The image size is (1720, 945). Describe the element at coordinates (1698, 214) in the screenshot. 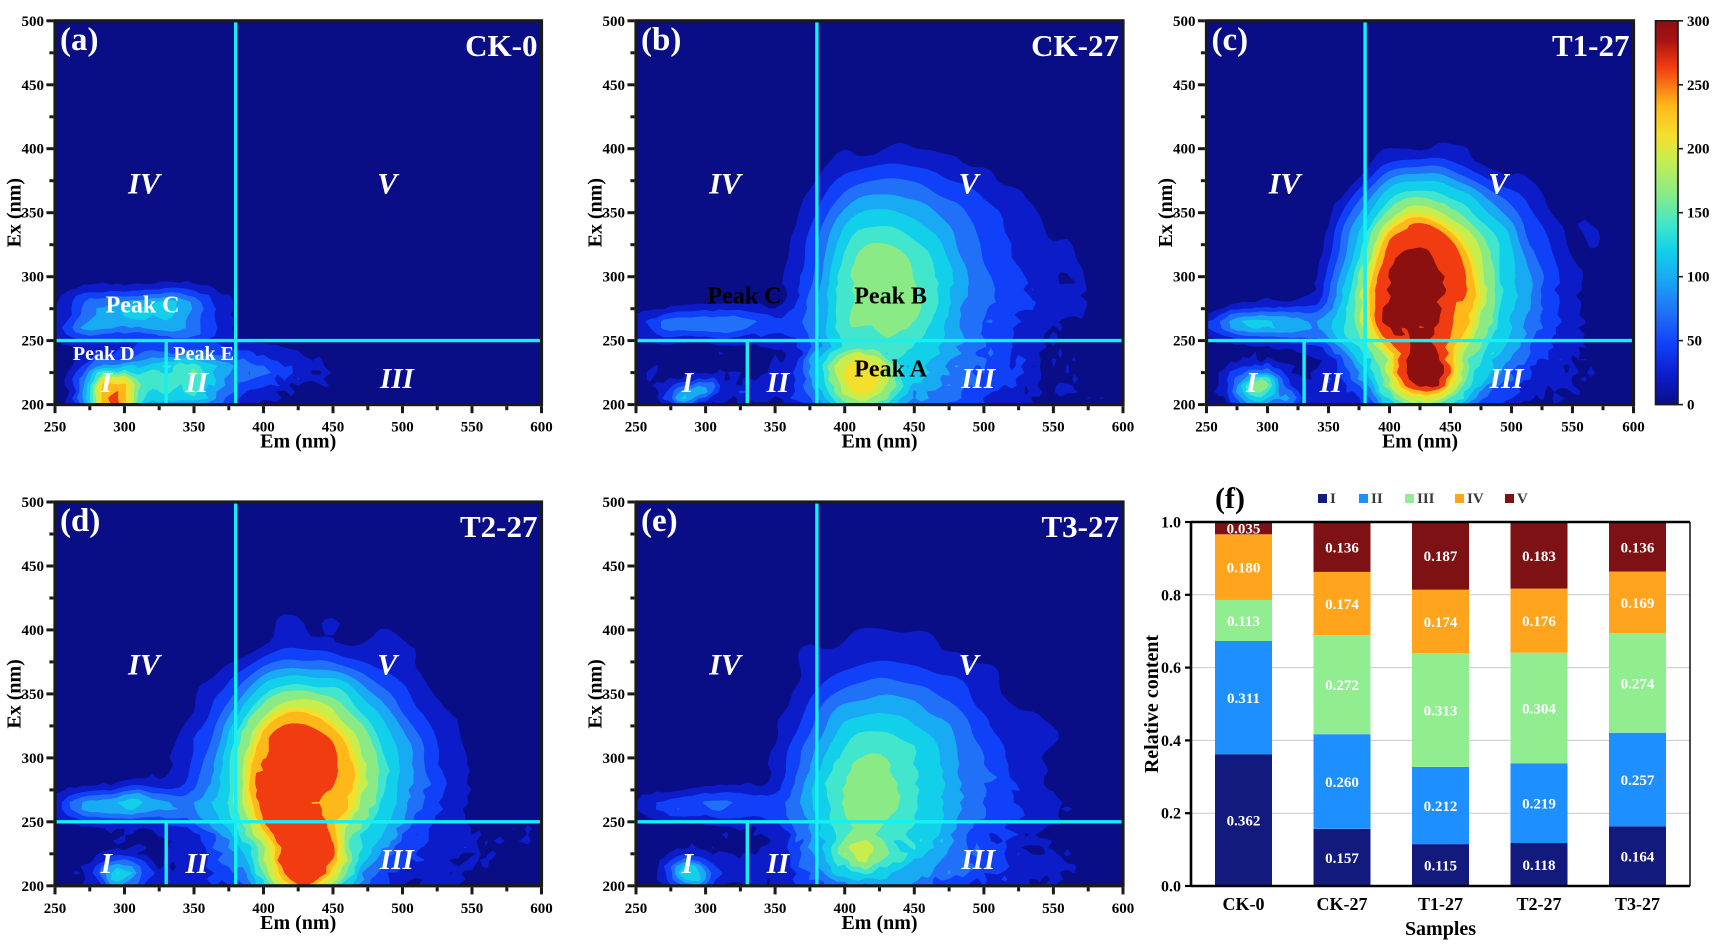

I see `svg-text: 150` at that location.